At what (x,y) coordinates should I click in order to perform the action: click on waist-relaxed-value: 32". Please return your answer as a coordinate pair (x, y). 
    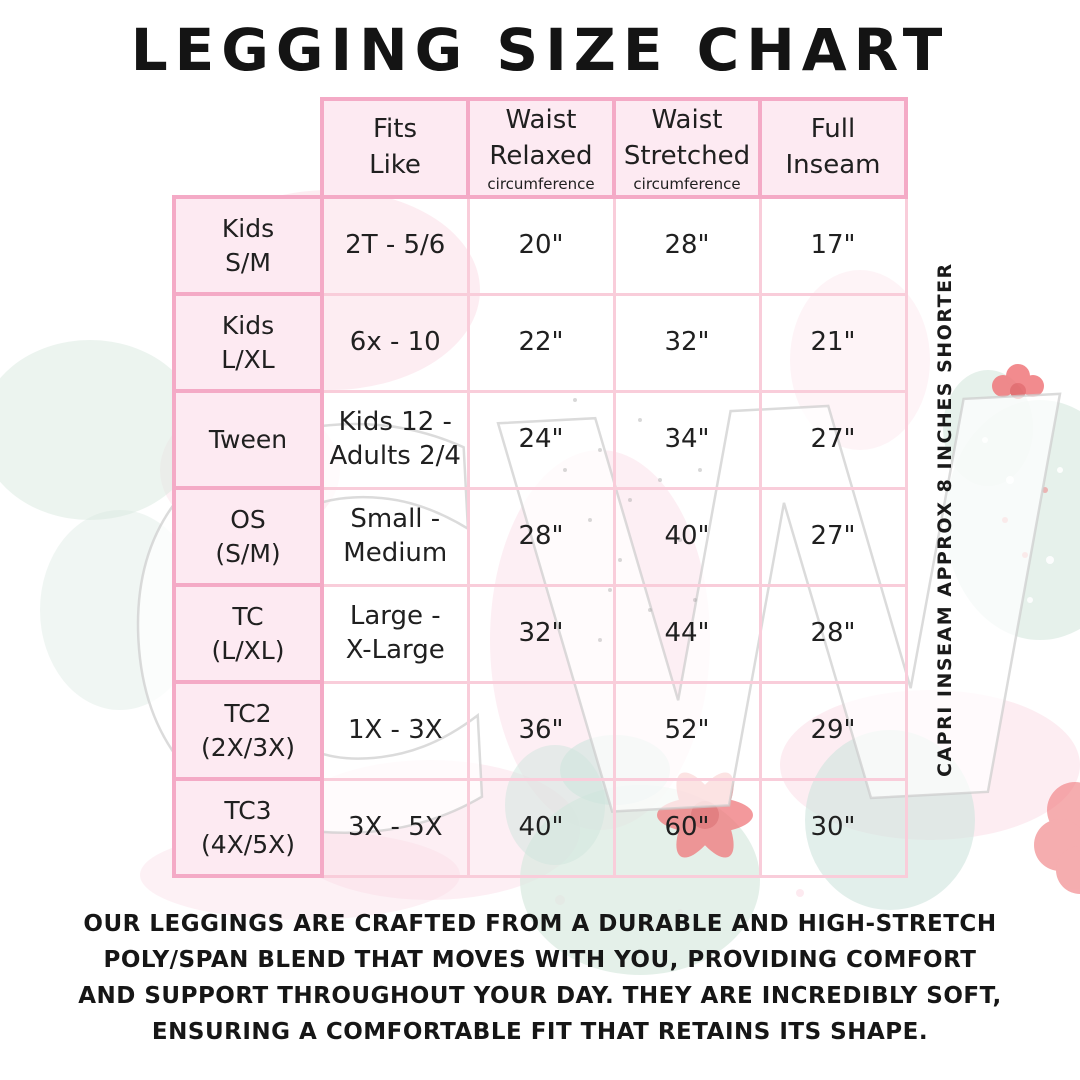
    Looking at the image, I should click on (541, 633).